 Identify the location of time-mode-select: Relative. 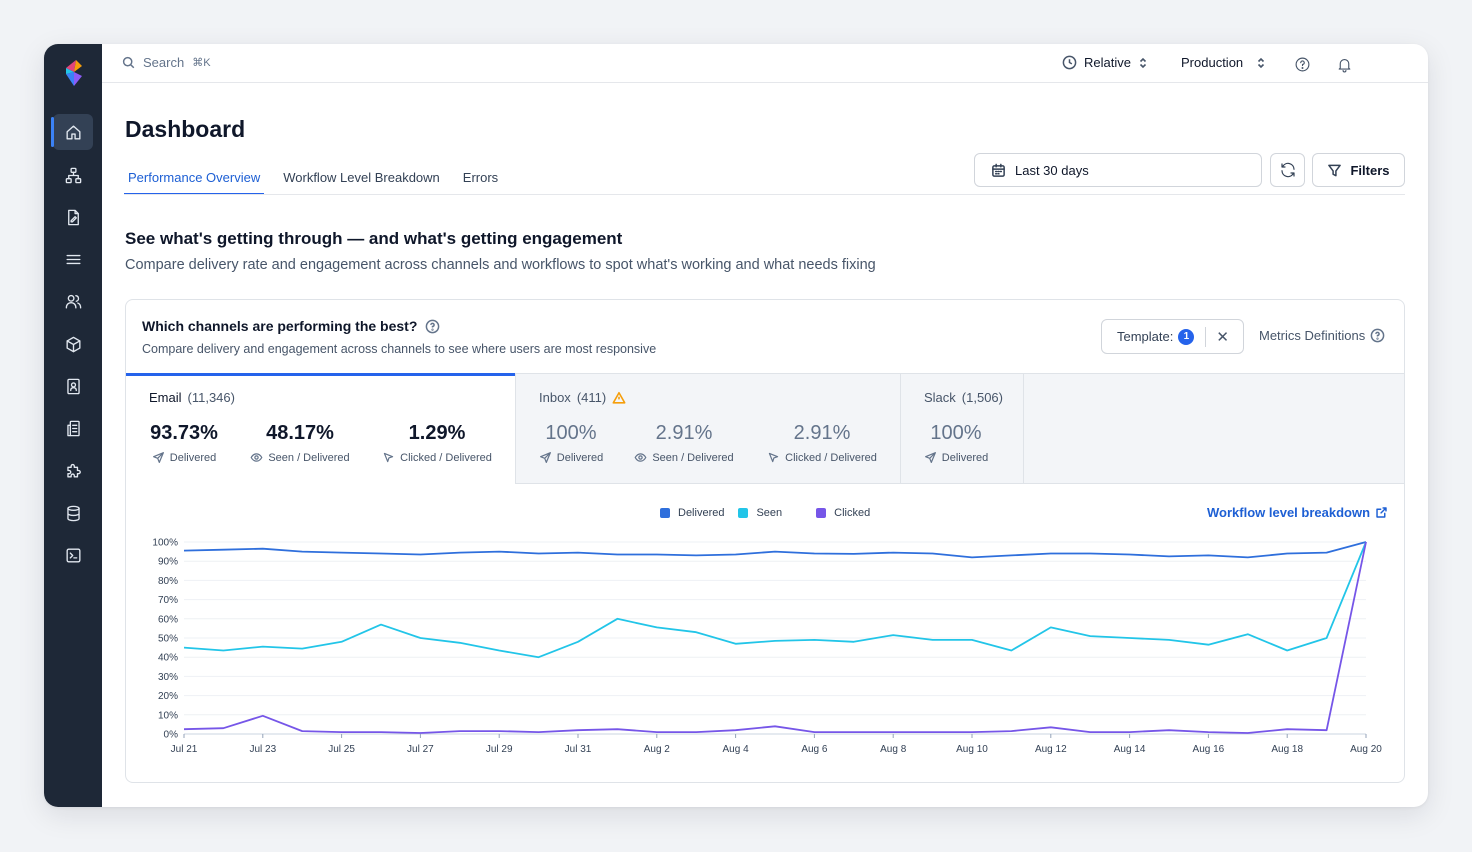
(1105, 62).